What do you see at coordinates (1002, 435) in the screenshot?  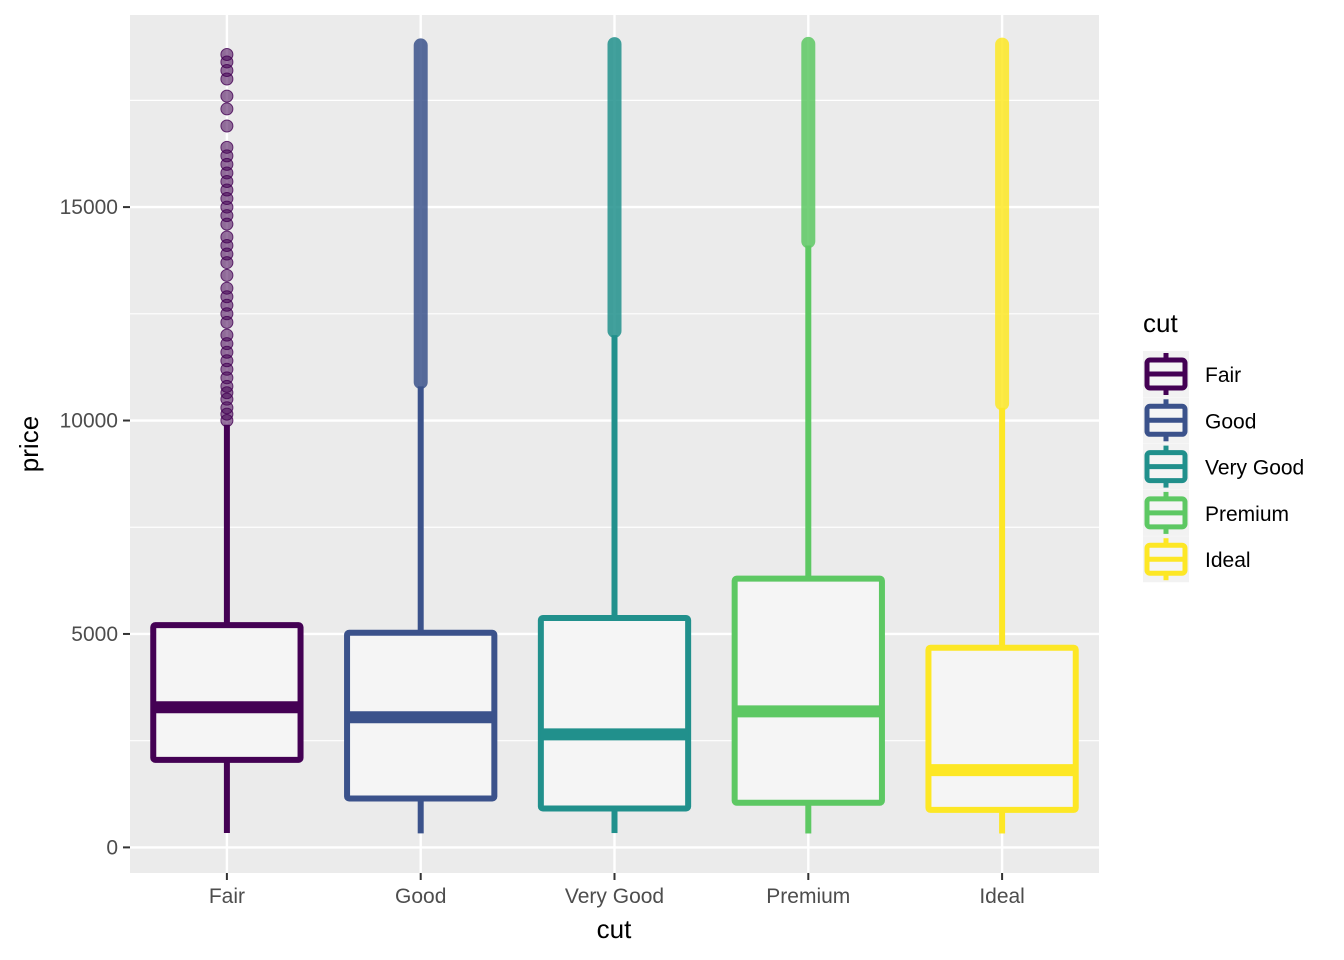 I see `box-group-ideal` at bounding box center [1002, 435].